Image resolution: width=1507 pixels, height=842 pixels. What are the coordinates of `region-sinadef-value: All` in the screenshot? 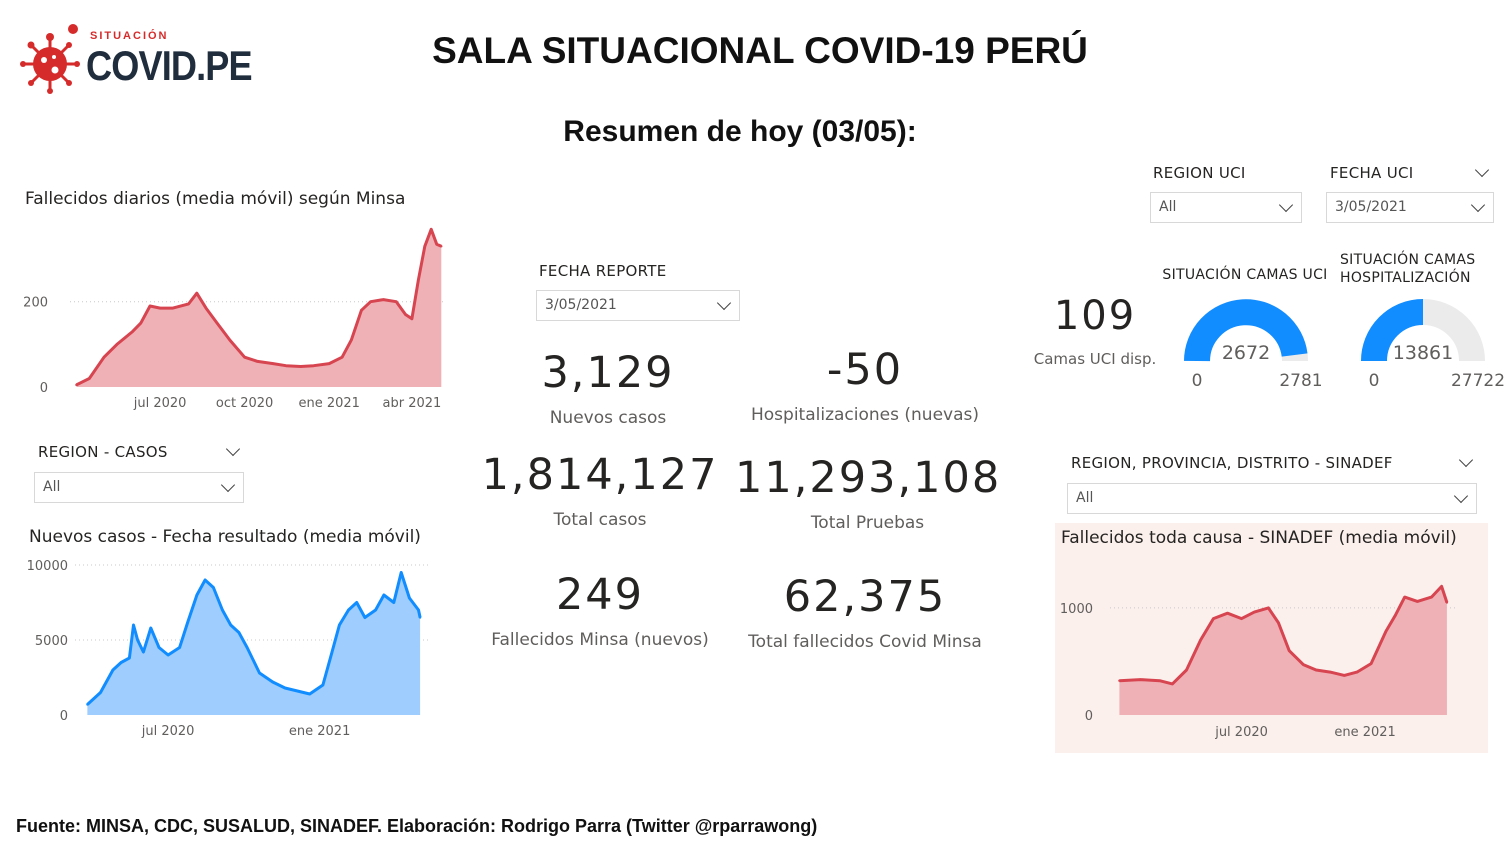 It's located at (1085, 498).